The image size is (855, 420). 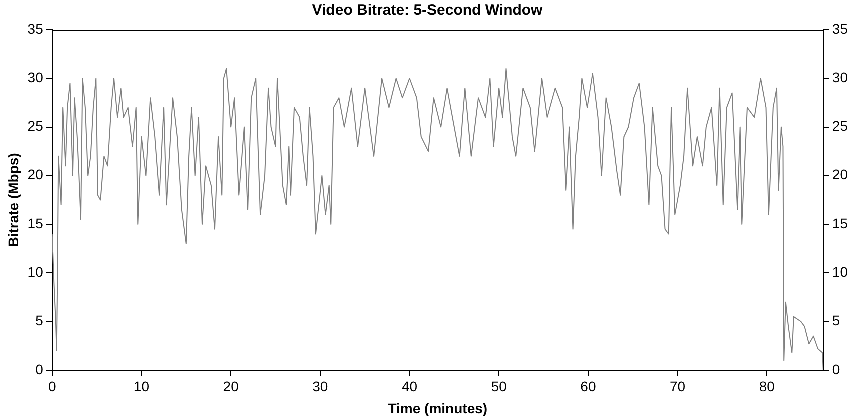 What do you see at coordinates (142, 386) in the screenshot?
I see `x-tick-label: 10` at bounding box center [142, 386].